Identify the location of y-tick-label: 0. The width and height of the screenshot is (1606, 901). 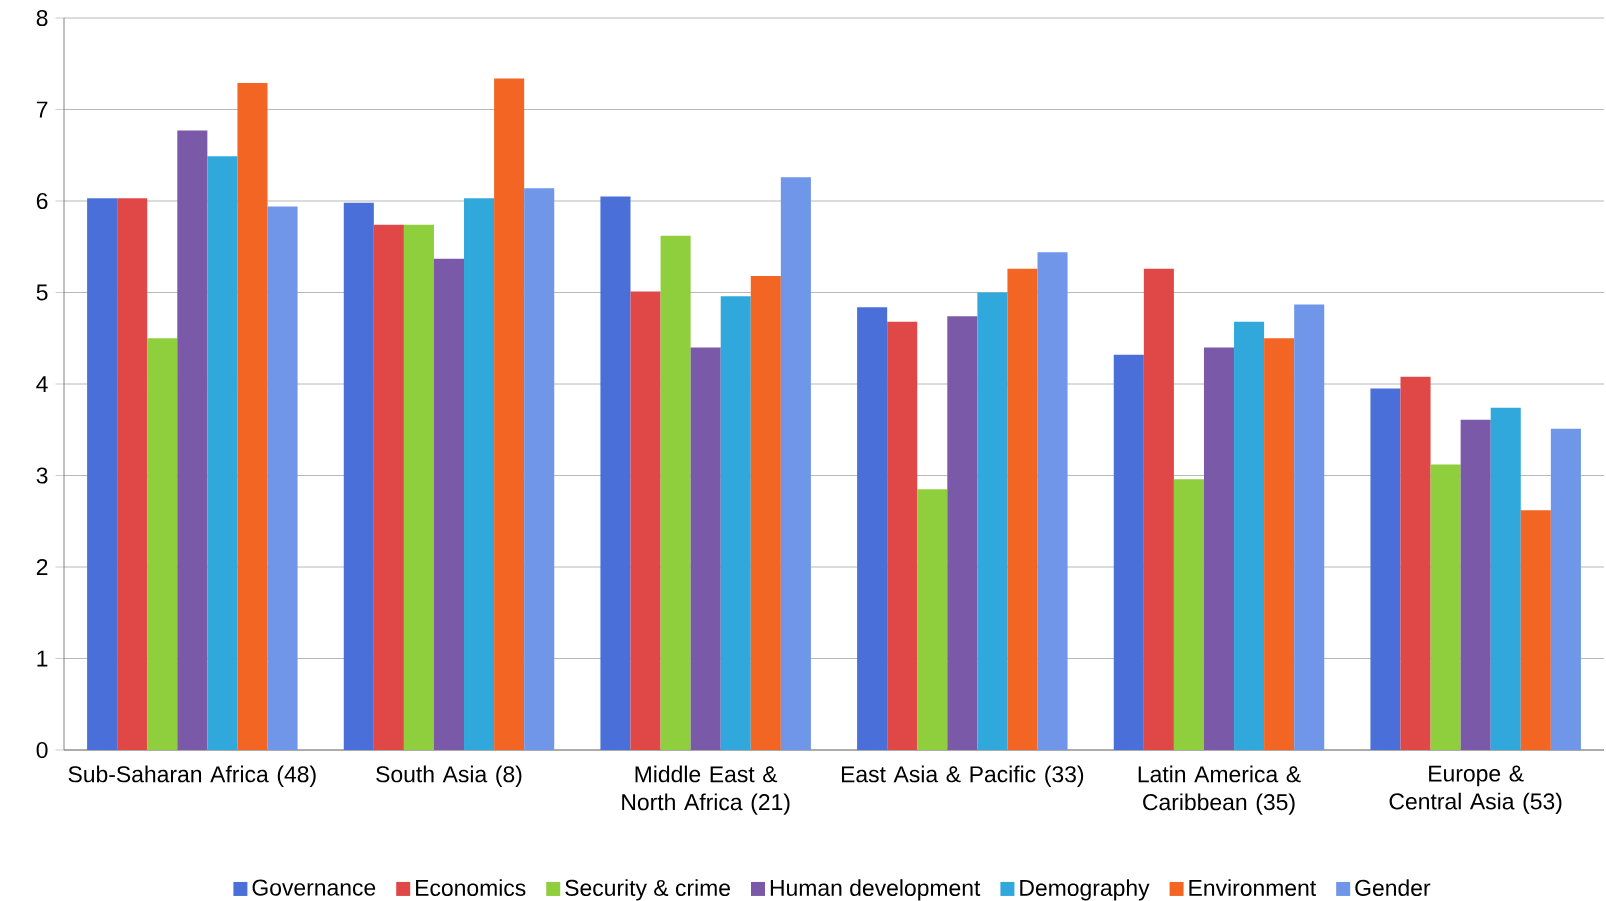
(42, 750).